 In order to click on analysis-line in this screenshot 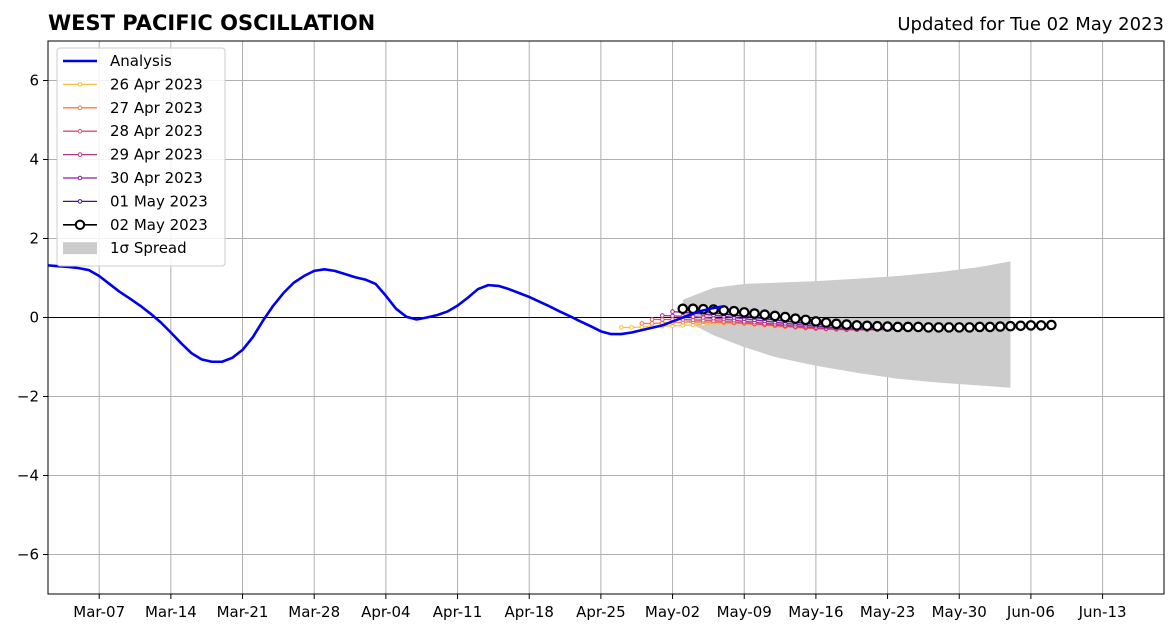, I will do `click(385, 314)`.